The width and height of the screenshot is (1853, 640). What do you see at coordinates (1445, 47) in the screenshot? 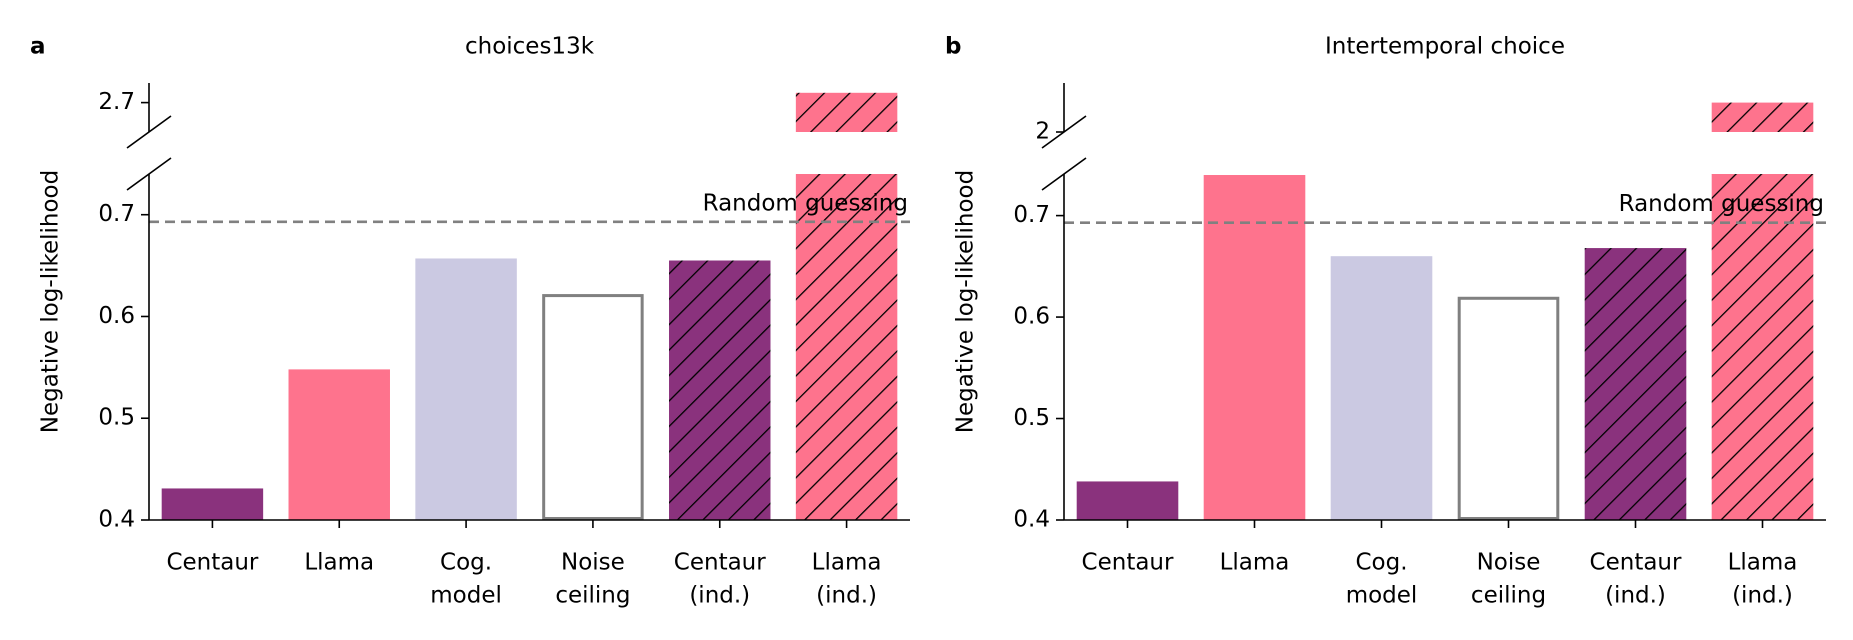
I see `chart-title: Intertemporal choice` at bounding box center [1445, 47].